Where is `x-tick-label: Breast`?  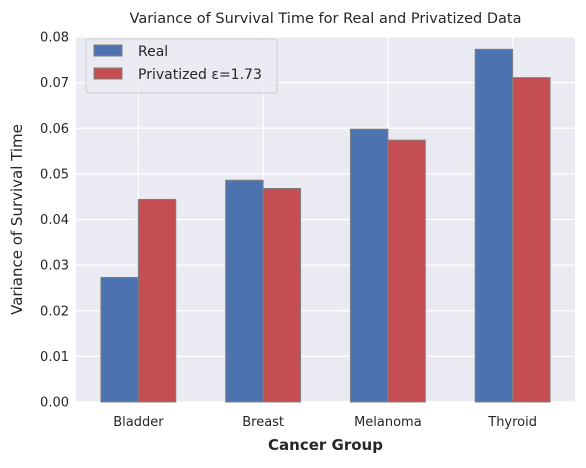 x-tick-label: Breast is located at coordinates (263, 422).